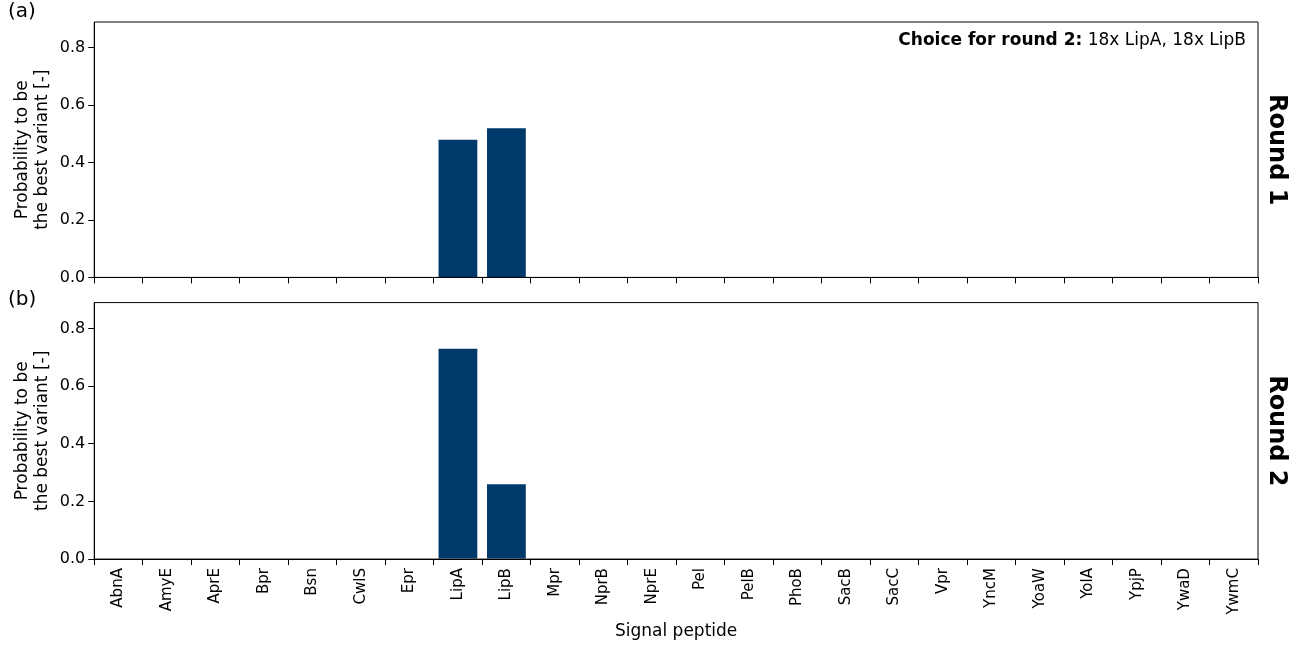 Image resolution: width=1290 pixels, height=646 pixels. What do you see at coordinates (22, 298) in the screenshot?
I see `text: (b)` at bounding box center [22, 298].